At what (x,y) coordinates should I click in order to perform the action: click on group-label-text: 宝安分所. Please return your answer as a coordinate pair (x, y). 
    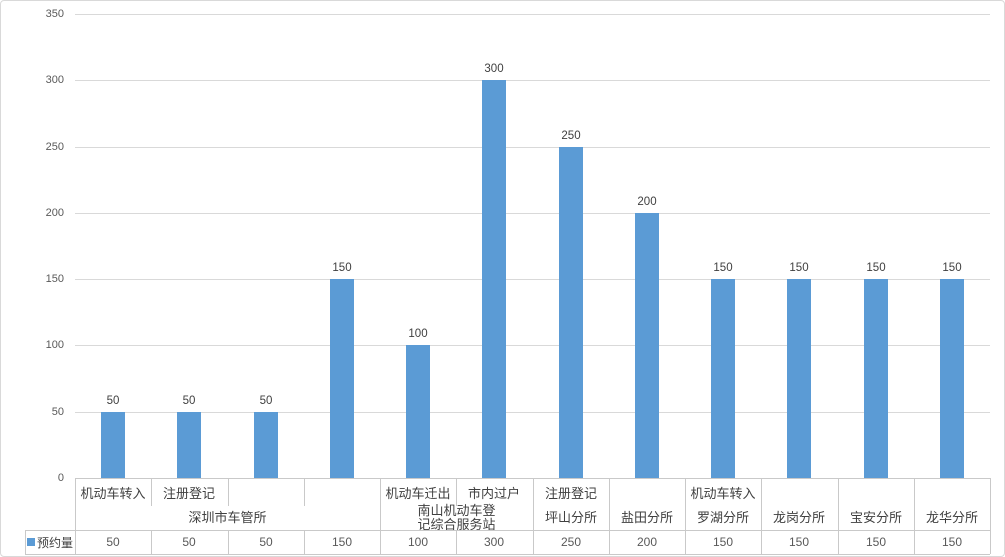
    Looking at the image, I should click on (875, 517).